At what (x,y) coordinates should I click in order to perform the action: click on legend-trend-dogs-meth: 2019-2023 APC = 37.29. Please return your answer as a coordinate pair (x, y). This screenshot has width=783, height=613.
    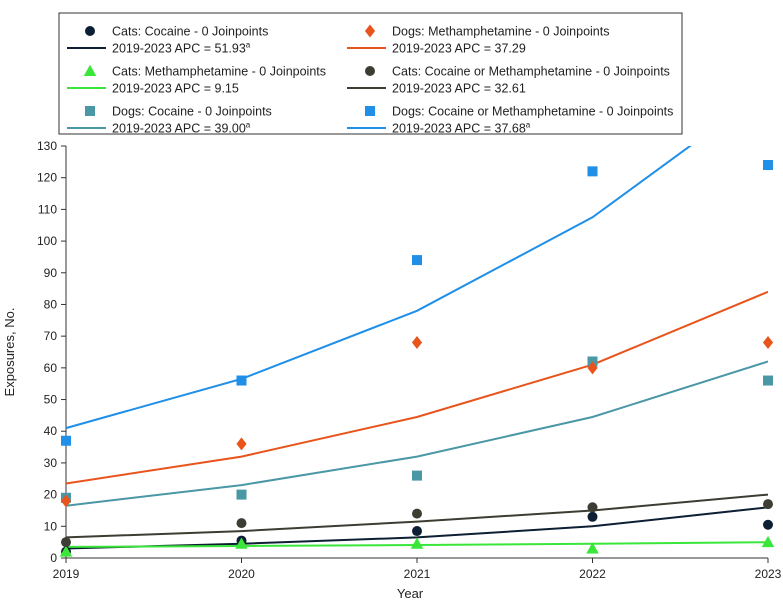
    Looking at the image, I should click on (459, 49).